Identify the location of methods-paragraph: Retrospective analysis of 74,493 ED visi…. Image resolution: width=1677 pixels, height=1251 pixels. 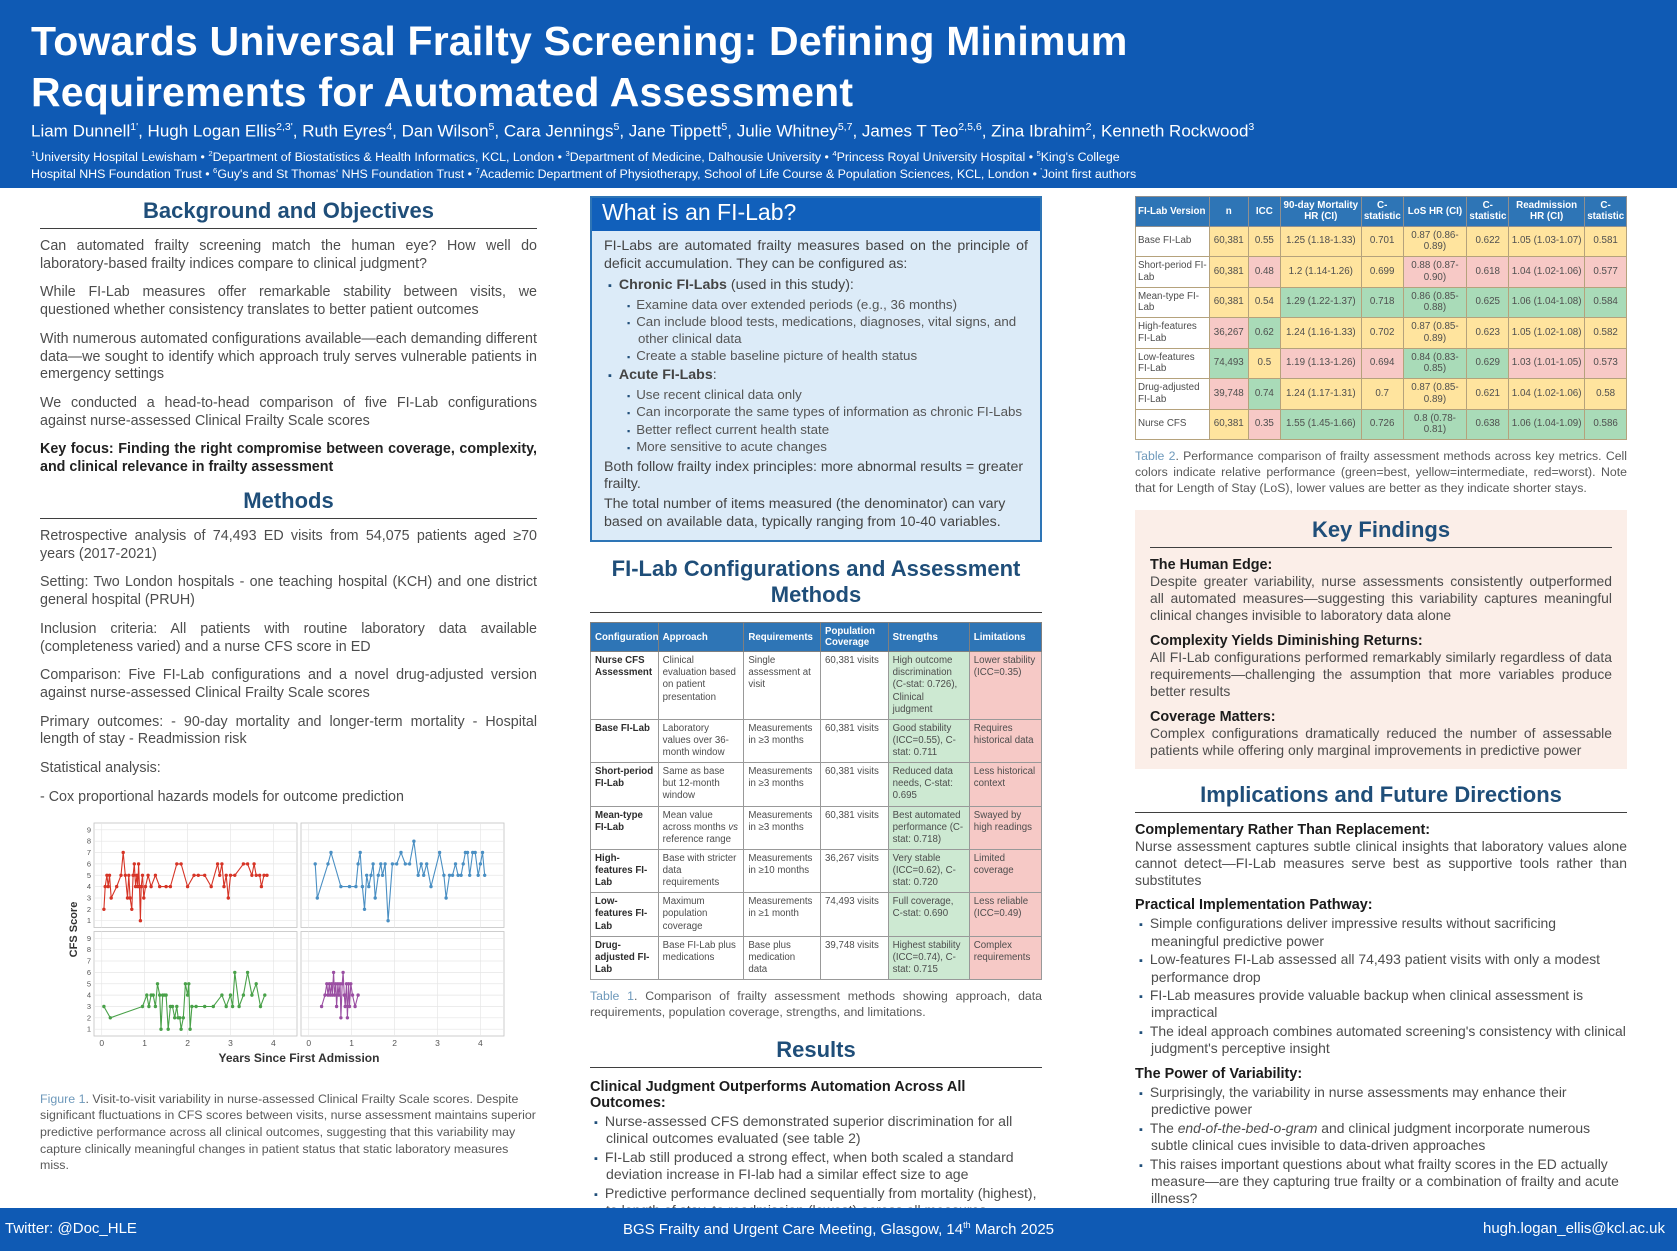
(288, 544).